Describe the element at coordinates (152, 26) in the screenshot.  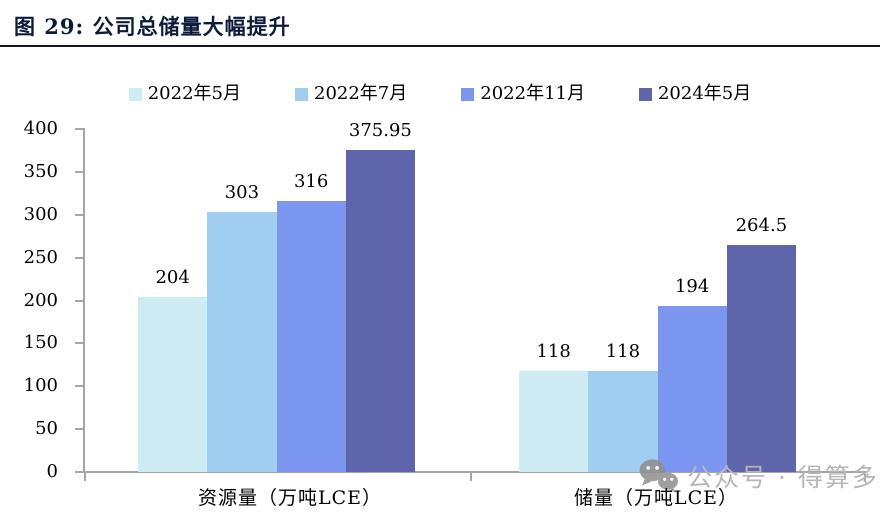
I see `figure-title: 图 29: 公司总储量大幅提升` at that location.